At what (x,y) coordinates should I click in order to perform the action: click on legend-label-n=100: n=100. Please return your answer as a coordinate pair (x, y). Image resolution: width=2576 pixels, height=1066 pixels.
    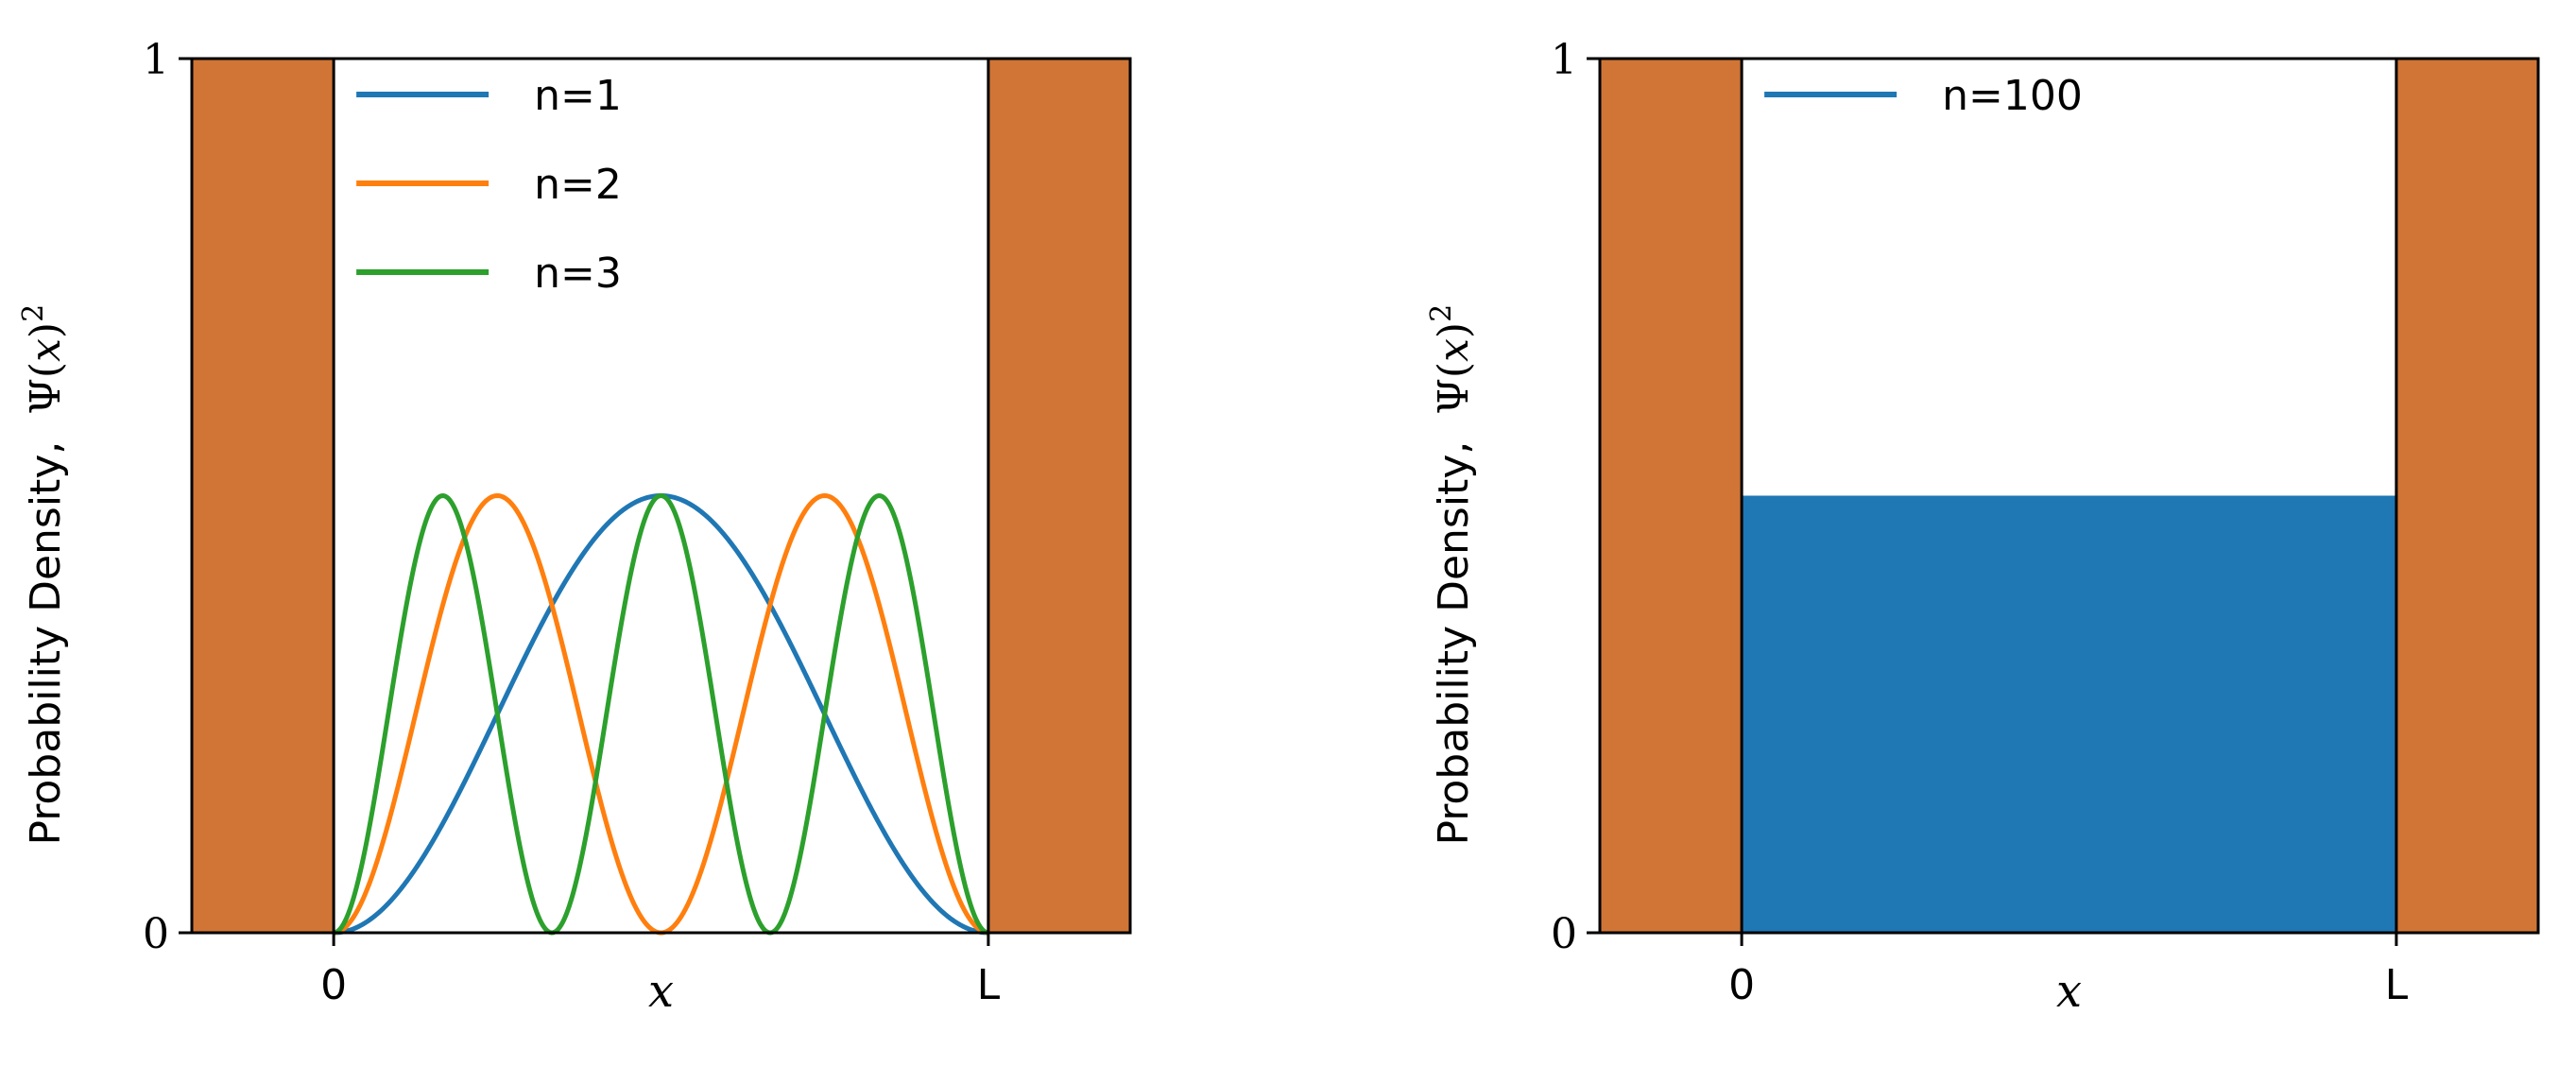
    Looking at the image, I should click on (2012, 96).